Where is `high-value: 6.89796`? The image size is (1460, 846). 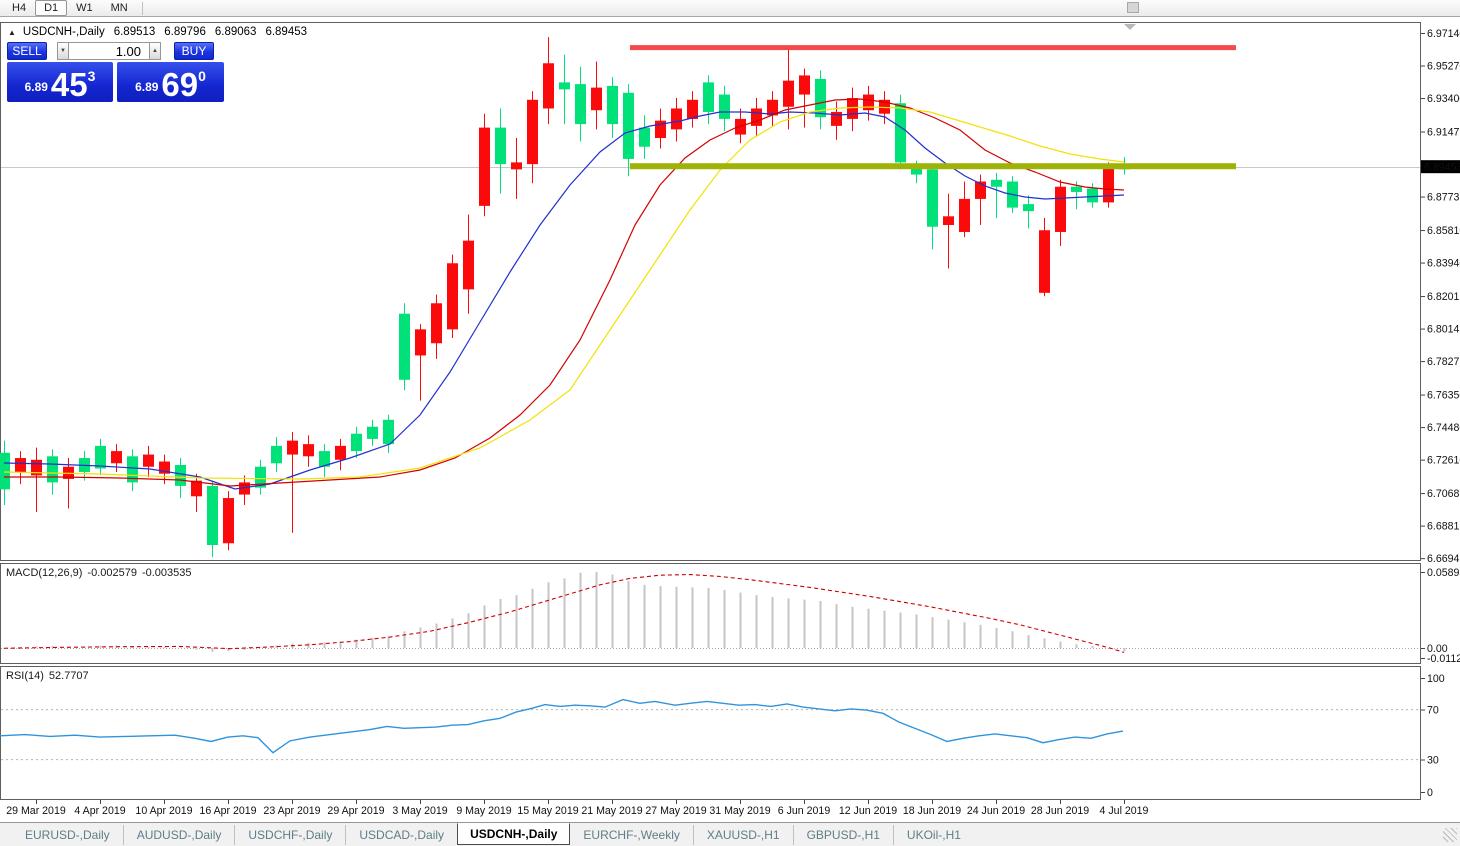 high-value: 6.89796 is located at coordinates (185, 32).